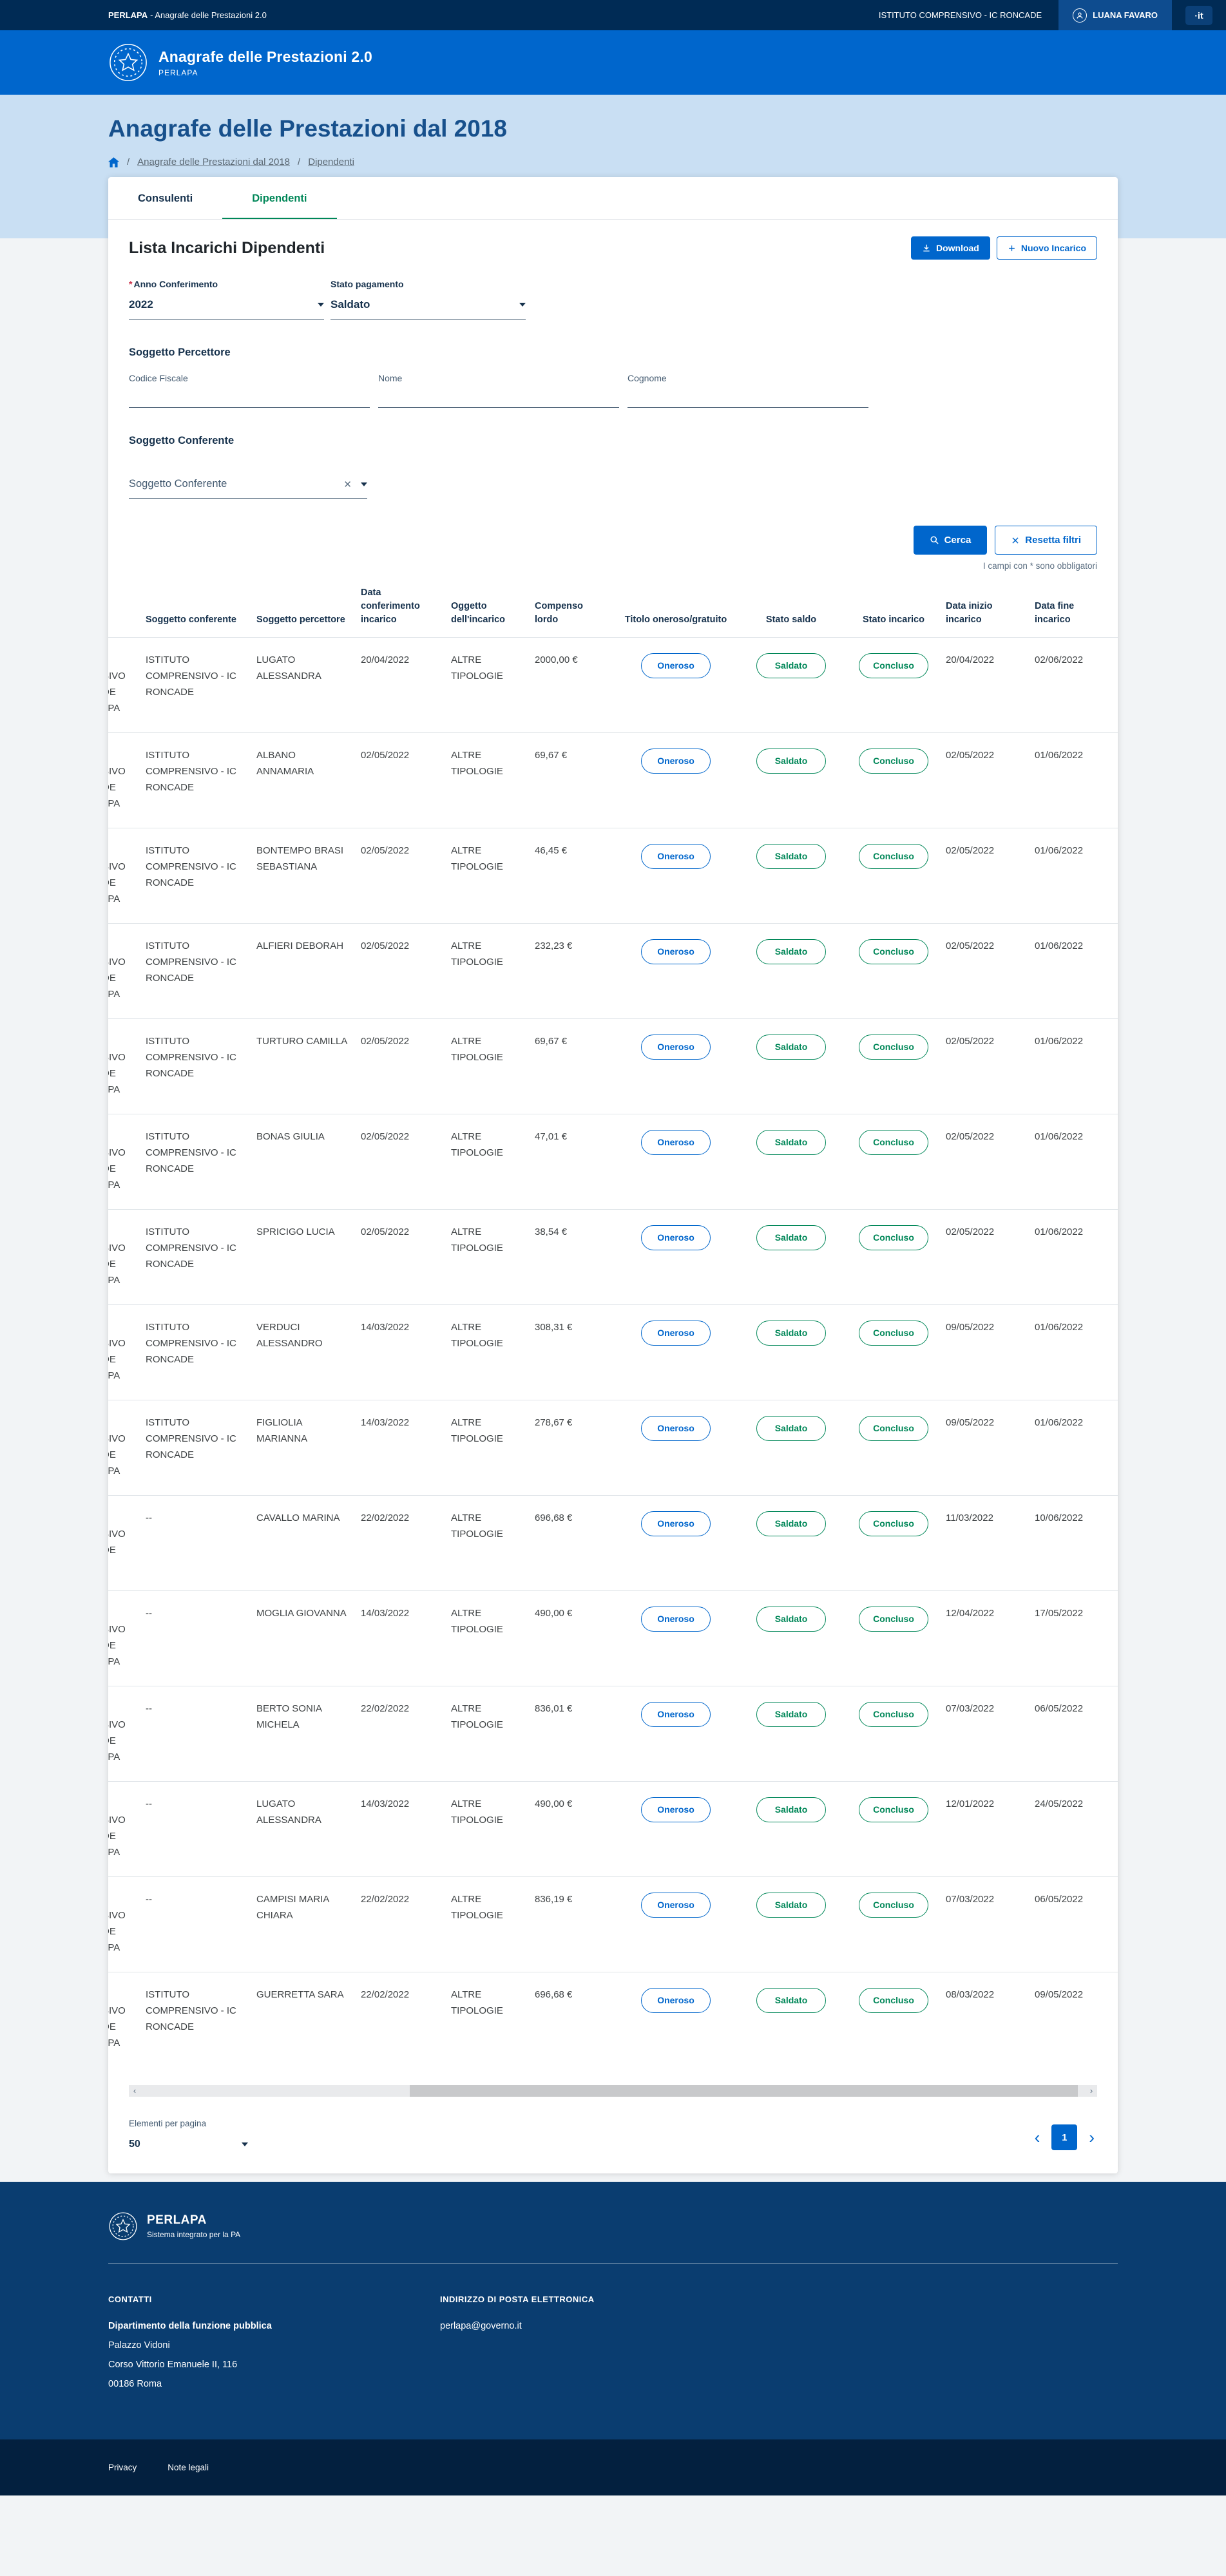 This screenshot has width=1226, height=2576. I want to click on per-page-select: 50, so click(189, 2144).